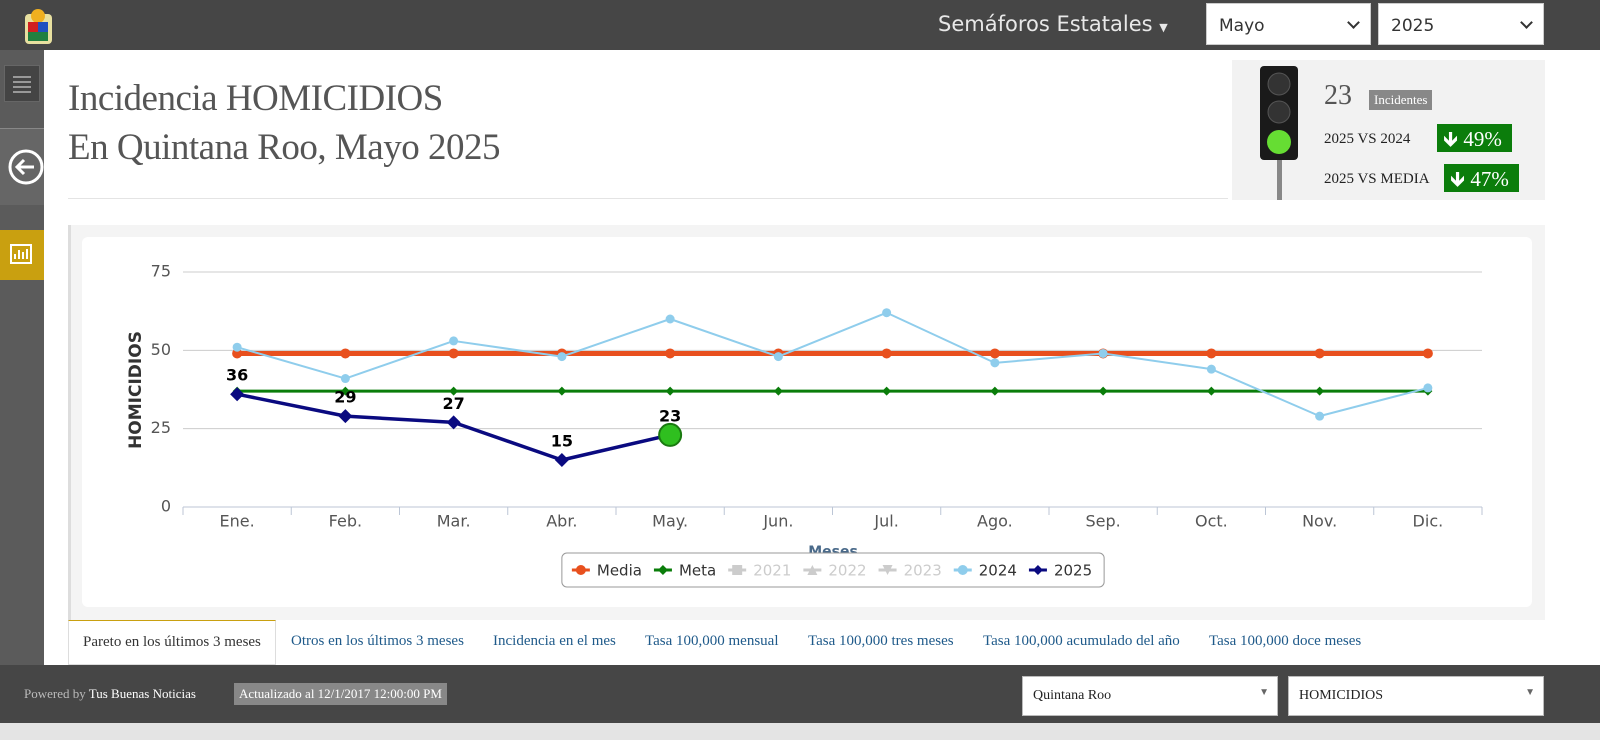  Describe the element at coordinates (1211, 521) in the screenshot. I see `x-tick-label: Oct.` at that location.